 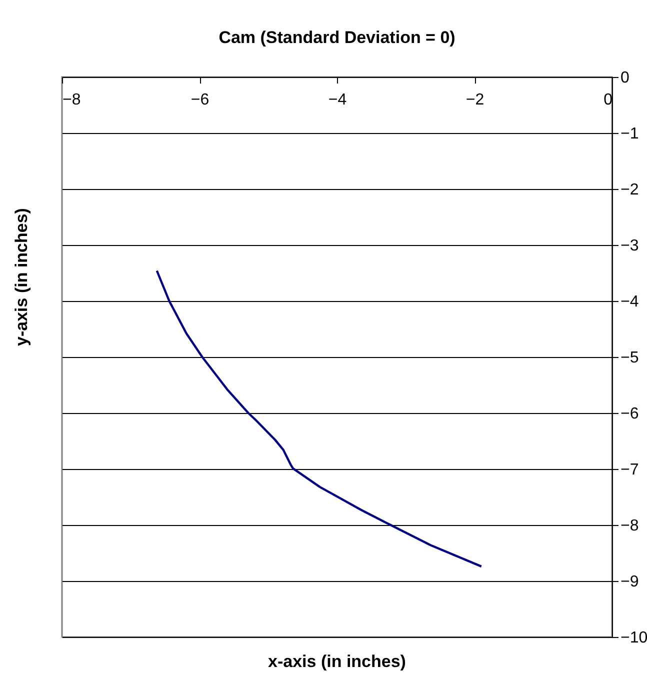 I want to click on x-tick-label: 0, so click(x=608, y=100).